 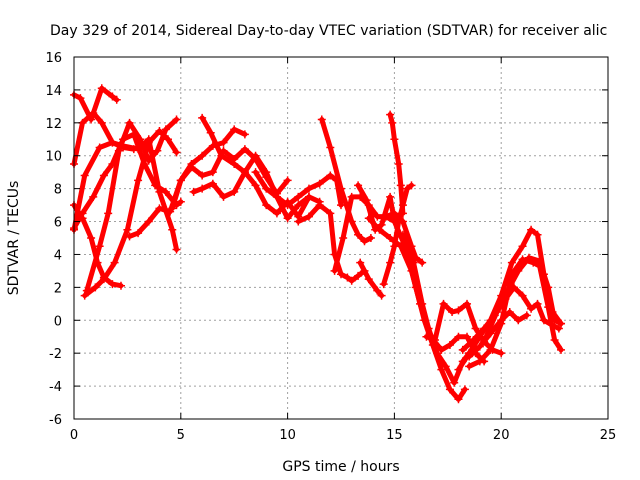 I want to click on x-tick-label: 15, so click(x=394, y=435).